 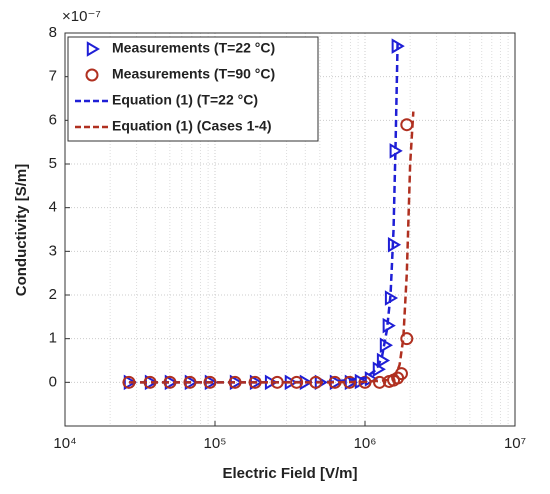 I want to click on x-tick-label: 10⁵, so click(x=215, y=443).